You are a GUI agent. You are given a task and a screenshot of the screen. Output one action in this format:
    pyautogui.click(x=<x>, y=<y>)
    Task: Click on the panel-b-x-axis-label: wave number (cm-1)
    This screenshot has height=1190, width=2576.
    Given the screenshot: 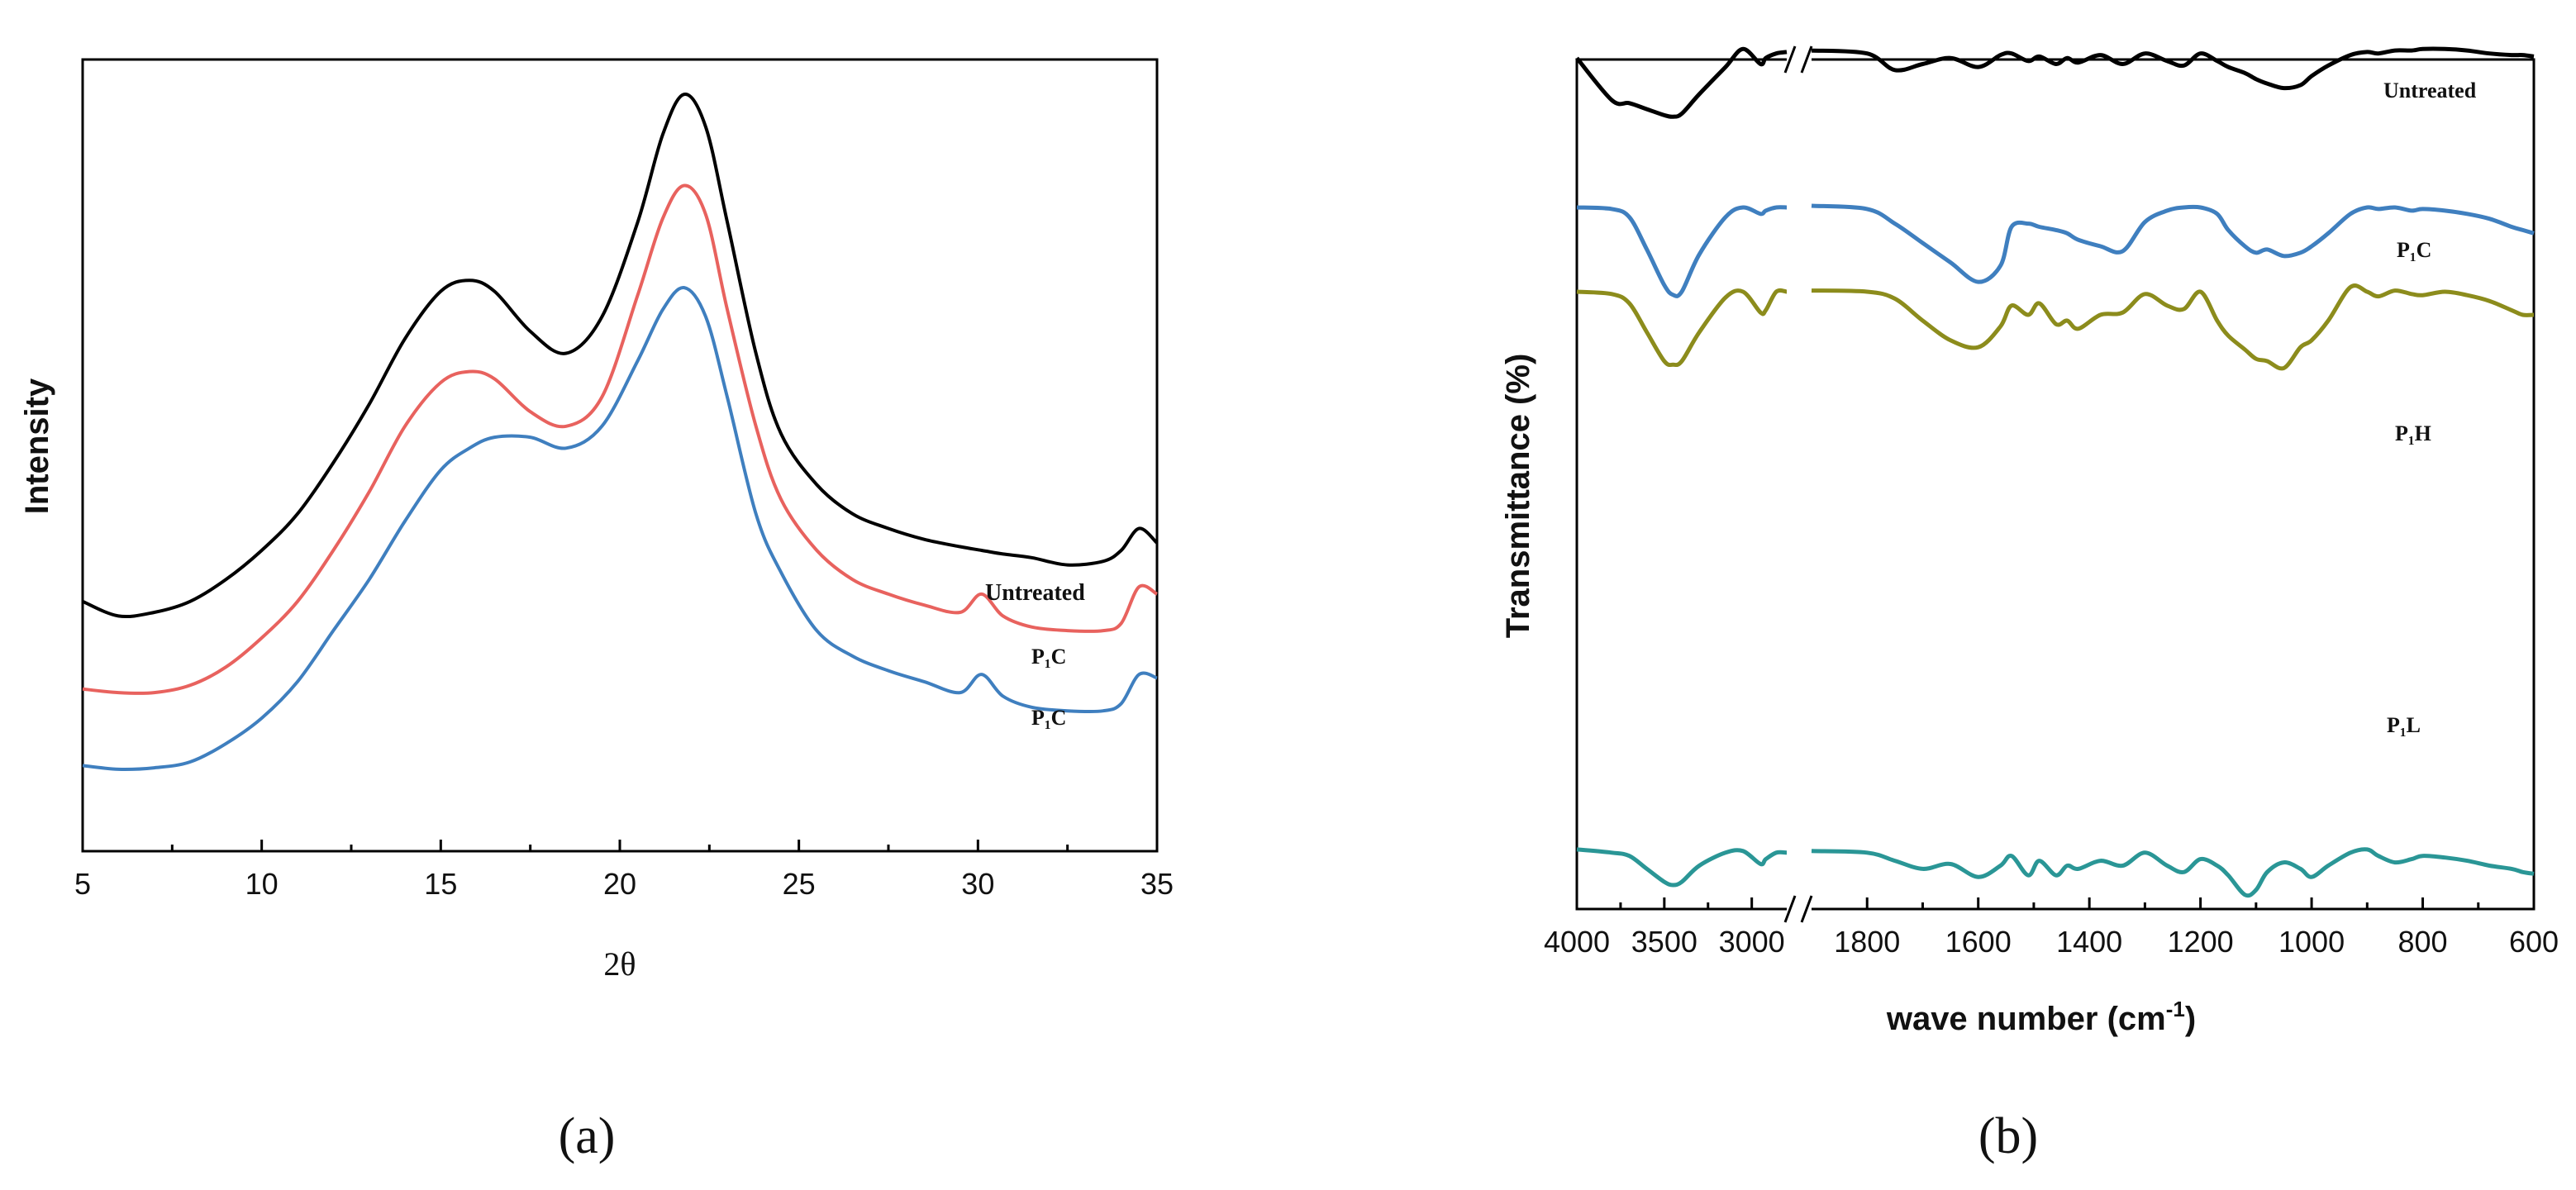 What is the action you would take?
    pyautogui.click(x=2041, y=1017)
    